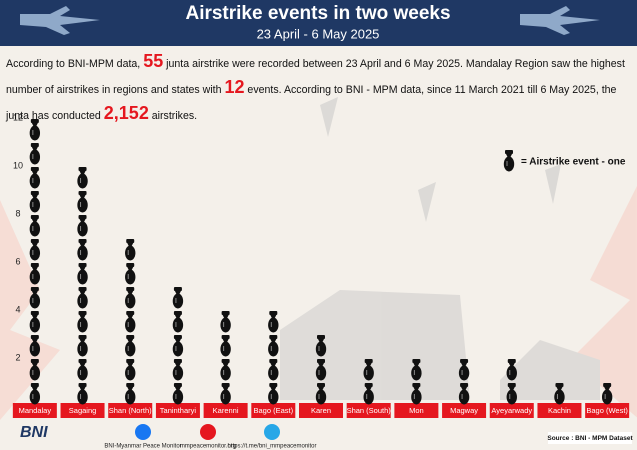 The height and width of the screenshot is (450, 637). What do you see at coordinates (143, 432) in the screenshot?
I see `facebook-icon` at bounding box center [143, 432].